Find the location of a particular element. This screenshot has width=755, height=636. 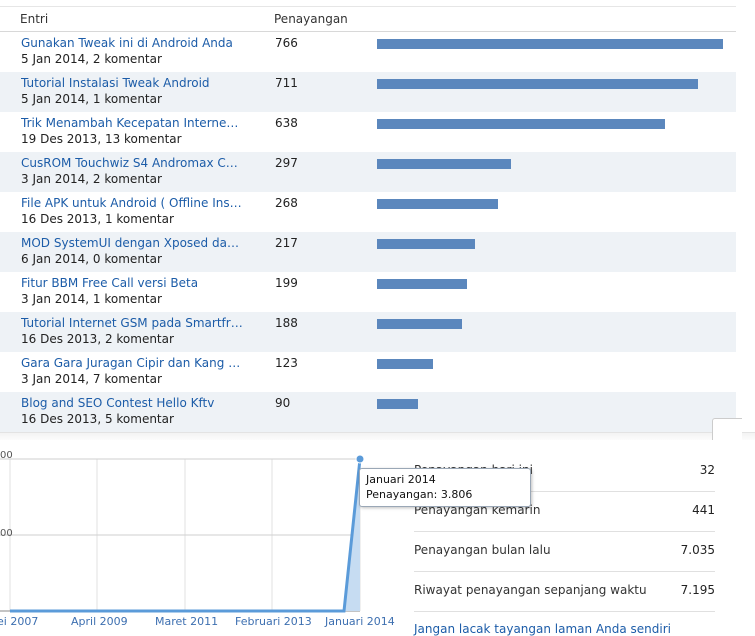

post-meta: 6 Jan 2014, 0 komentar is located at coordinates (91, 259).